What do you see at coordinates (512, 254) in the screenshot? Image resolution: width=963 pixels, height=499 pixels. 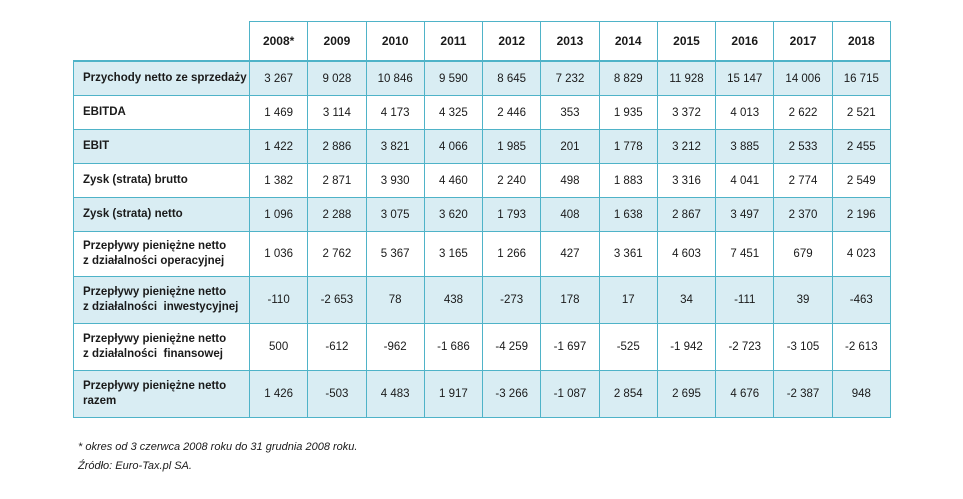 I see `value-cell: 1 266` at bounding box center [512, 254].